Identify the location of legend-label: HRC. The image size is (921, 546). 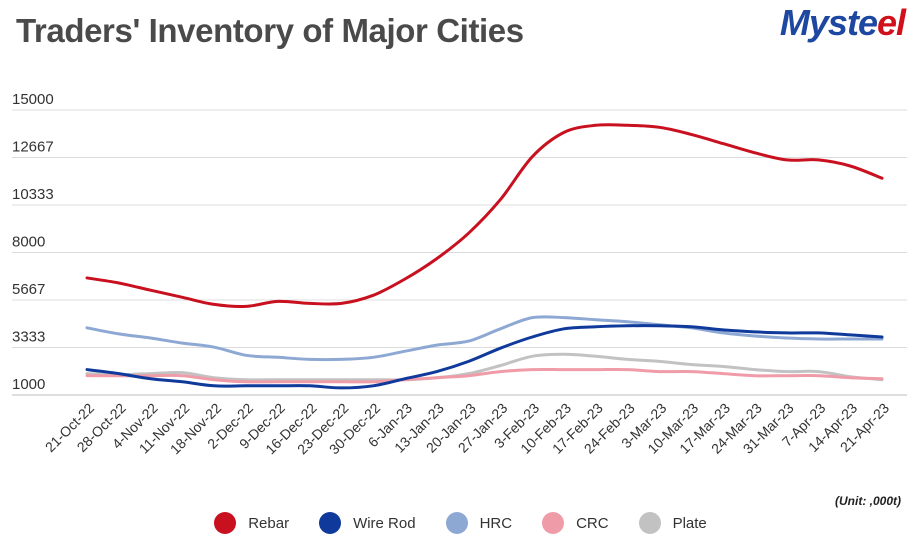
(496, 523).